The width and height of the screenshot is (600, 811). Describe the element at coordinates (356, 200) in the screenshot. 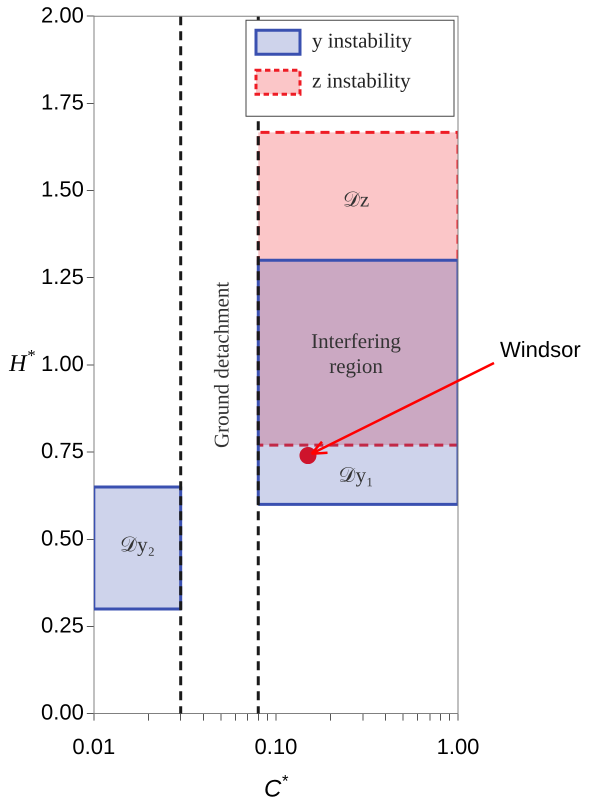

I see `annotation: 𝒟z` at that location.